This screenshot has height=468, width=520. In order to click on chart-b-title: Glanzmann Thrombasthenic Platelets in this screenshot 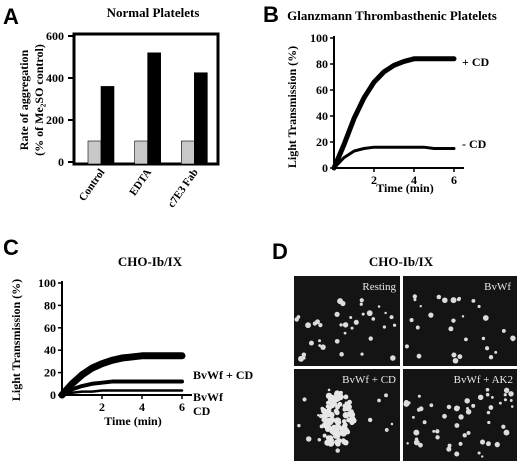, I will do `click(392, 15)`.